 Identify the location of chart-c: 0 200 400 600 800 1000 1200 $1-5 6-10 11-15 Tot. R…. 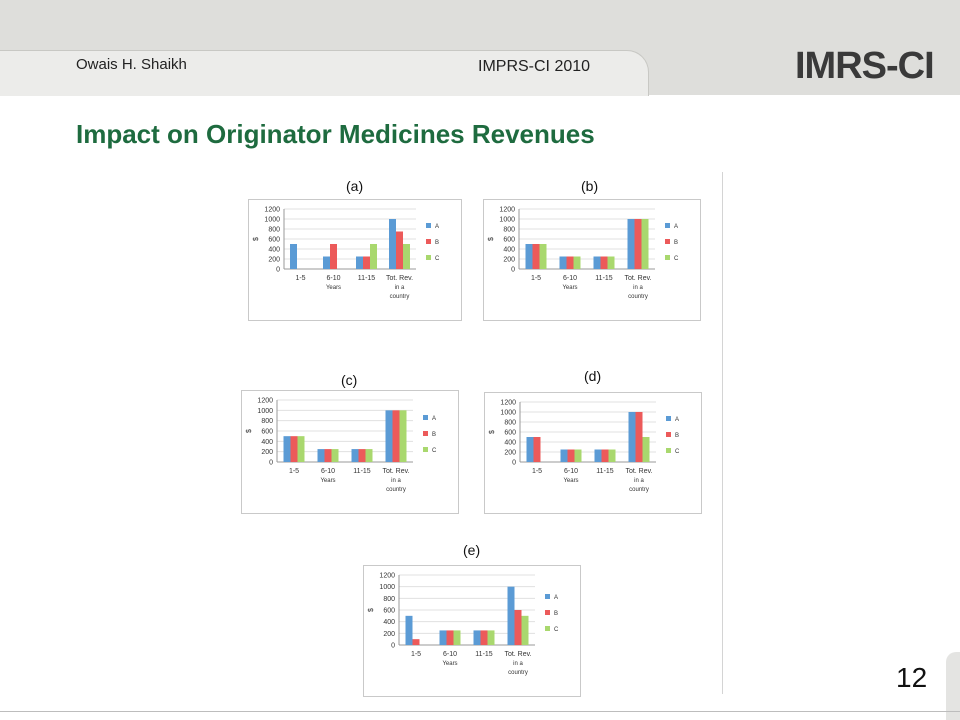
(350, 452).